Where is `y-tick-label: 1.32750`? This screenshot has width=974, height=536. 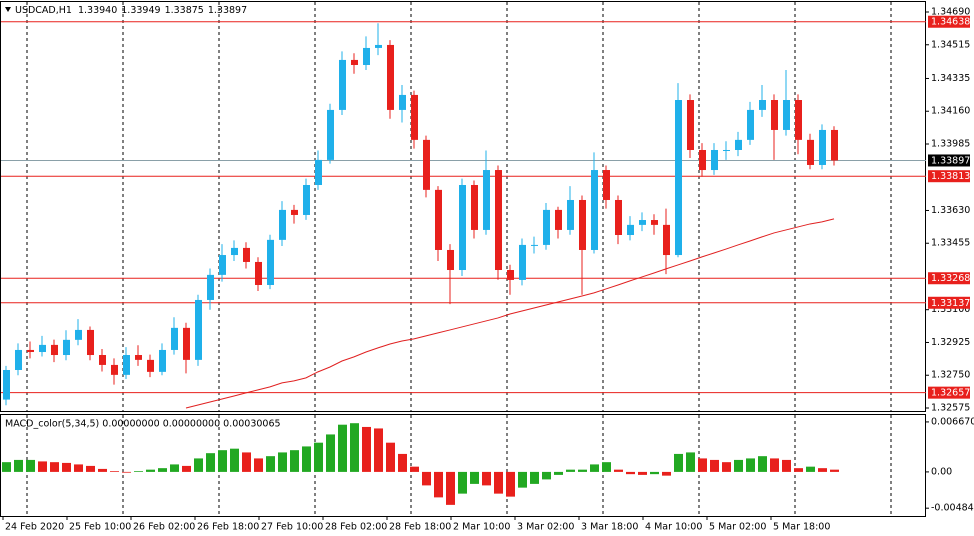
y-tick-label: 1.32750 is located at coordinates (950, 375).